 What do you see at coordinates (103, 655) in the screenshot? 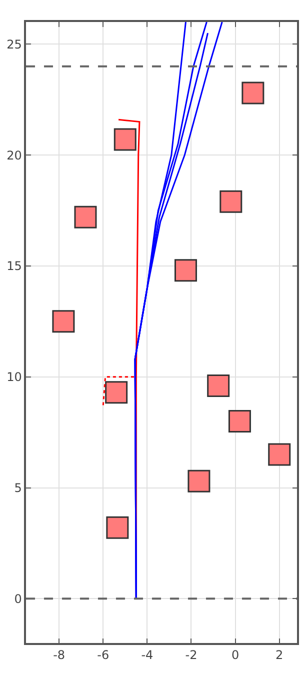
I see `x-tick-label: -6` at bounding box center [103, 655].